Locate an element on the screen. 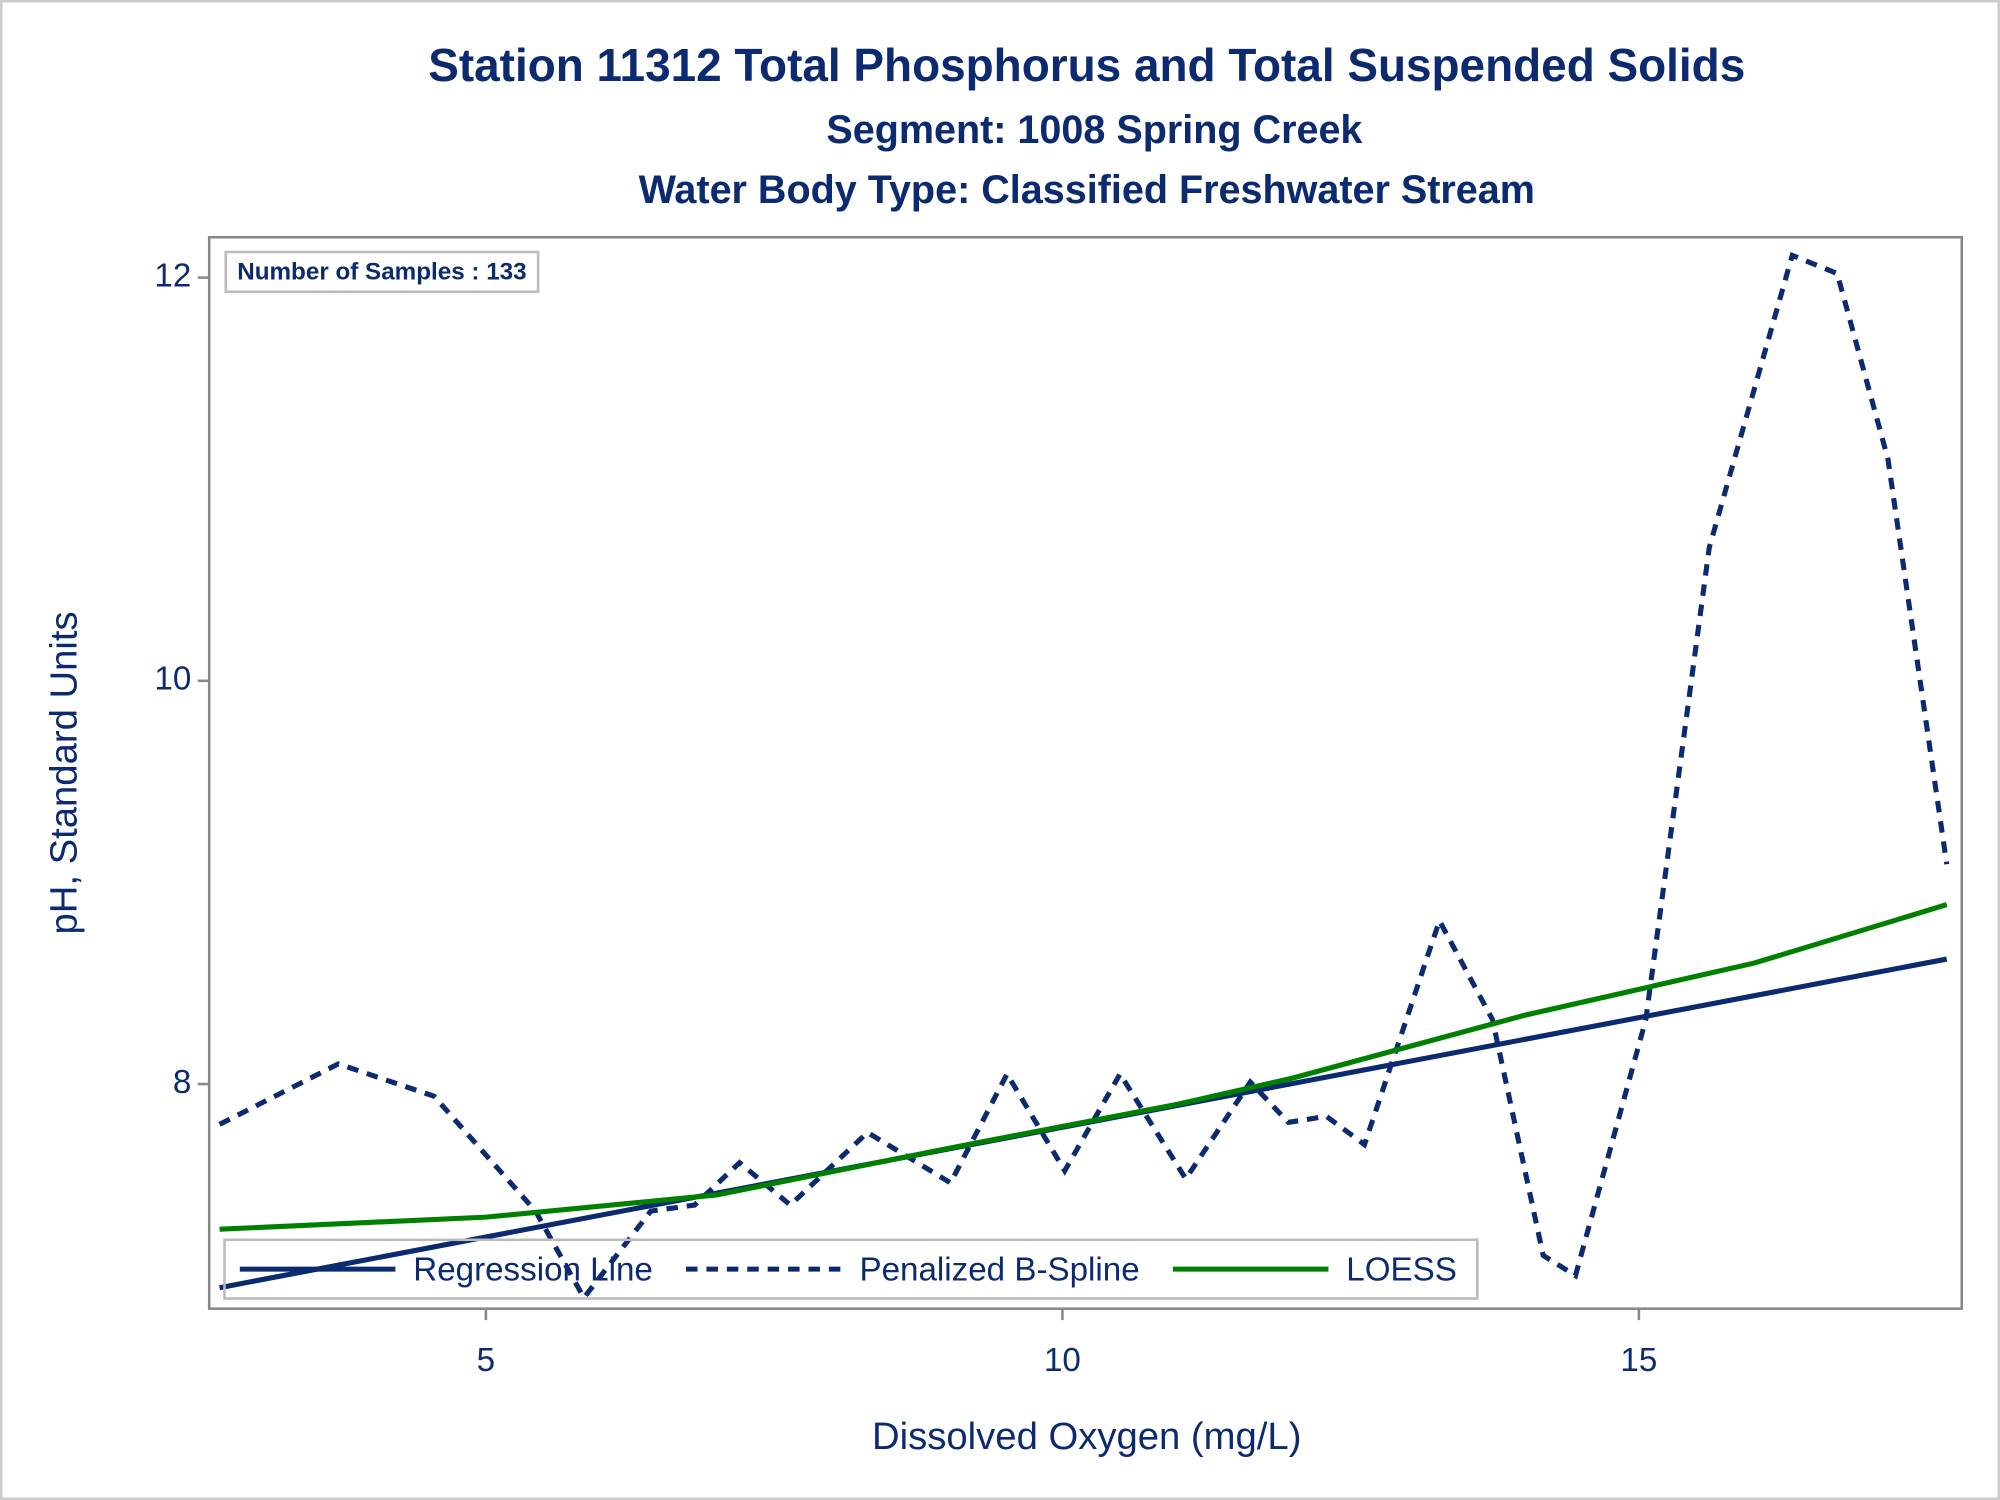 The height and width of the screenshot is (1500, 2000). y-tick-label: 10 is located at coordinates (172, 679).